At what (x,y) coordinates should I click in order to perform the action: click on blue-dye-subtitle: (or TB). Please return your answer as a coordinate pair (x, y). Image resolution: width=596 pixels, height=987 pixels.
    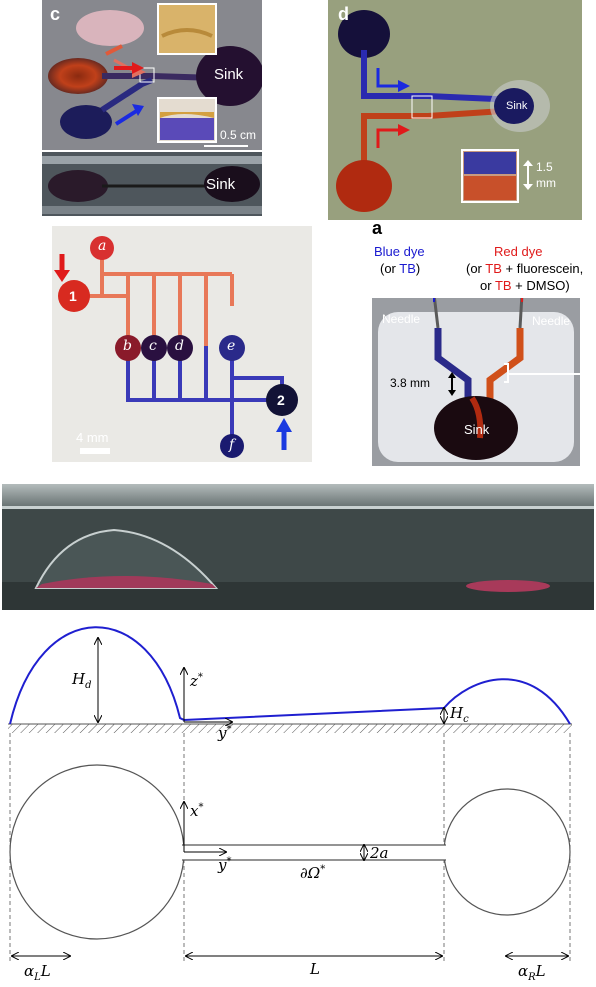
    Looking at the image, I should click on (400, 268).